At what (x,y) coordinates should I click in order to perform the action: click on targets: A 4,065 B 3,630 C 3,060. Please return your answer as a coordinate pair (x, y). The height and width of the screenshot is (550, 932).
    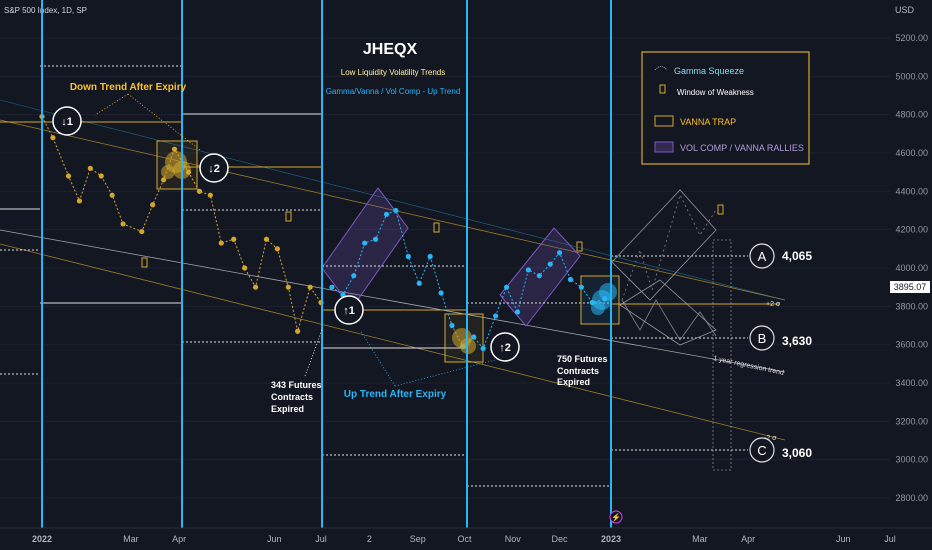
    Looking at the image, I should click on (780, 353).